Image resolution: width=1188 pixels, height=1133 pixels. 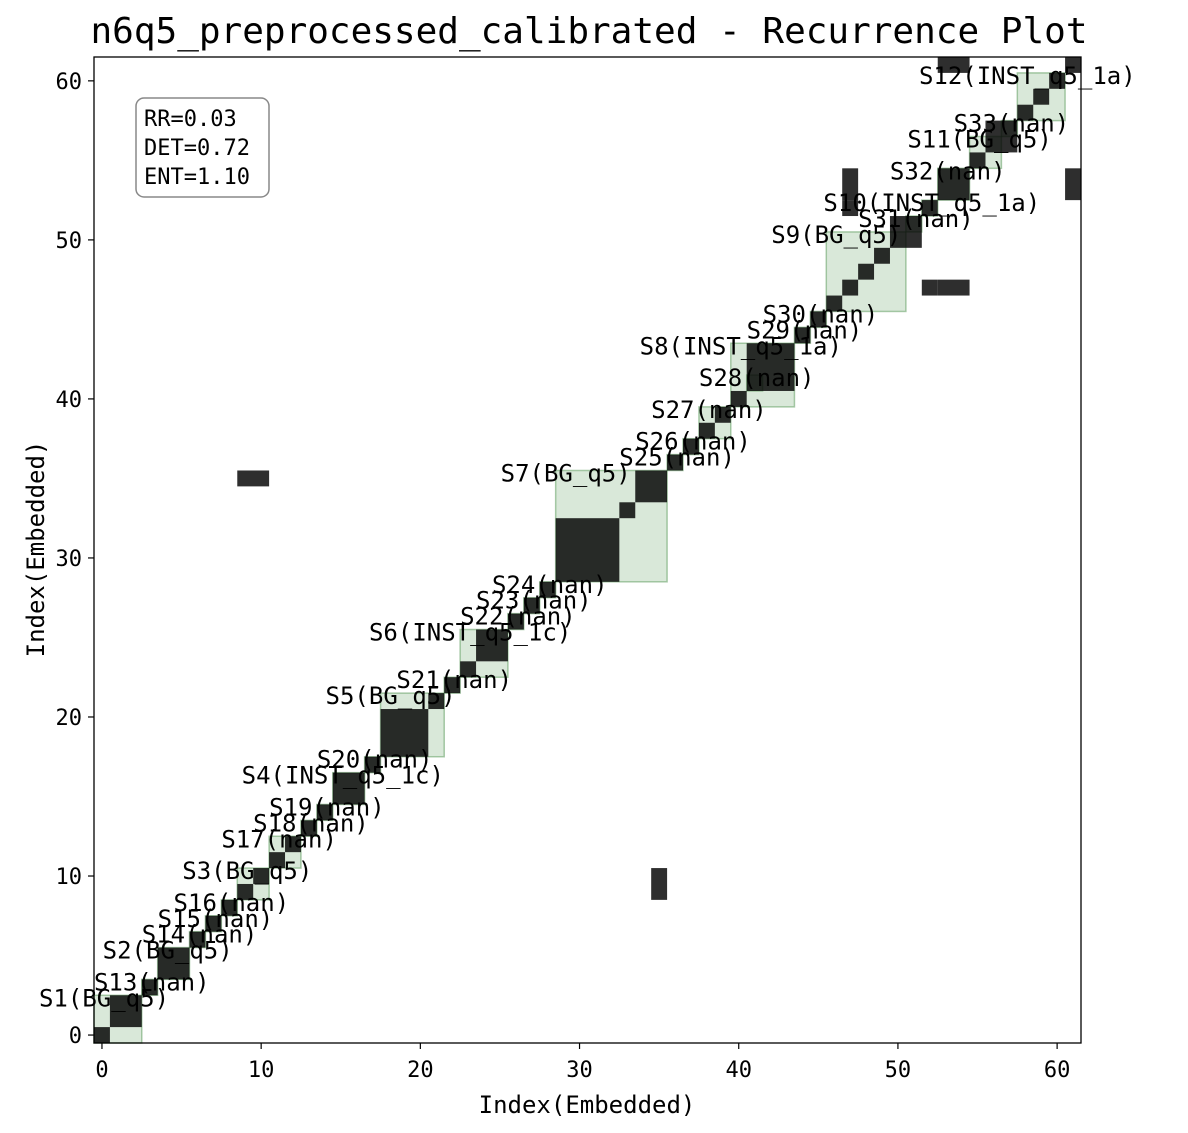 What do you see at coordinates (470, 633) in the screenshot?
I see `segment-label: S6(INST_q5_1c)` at bounding box center [470, 633].